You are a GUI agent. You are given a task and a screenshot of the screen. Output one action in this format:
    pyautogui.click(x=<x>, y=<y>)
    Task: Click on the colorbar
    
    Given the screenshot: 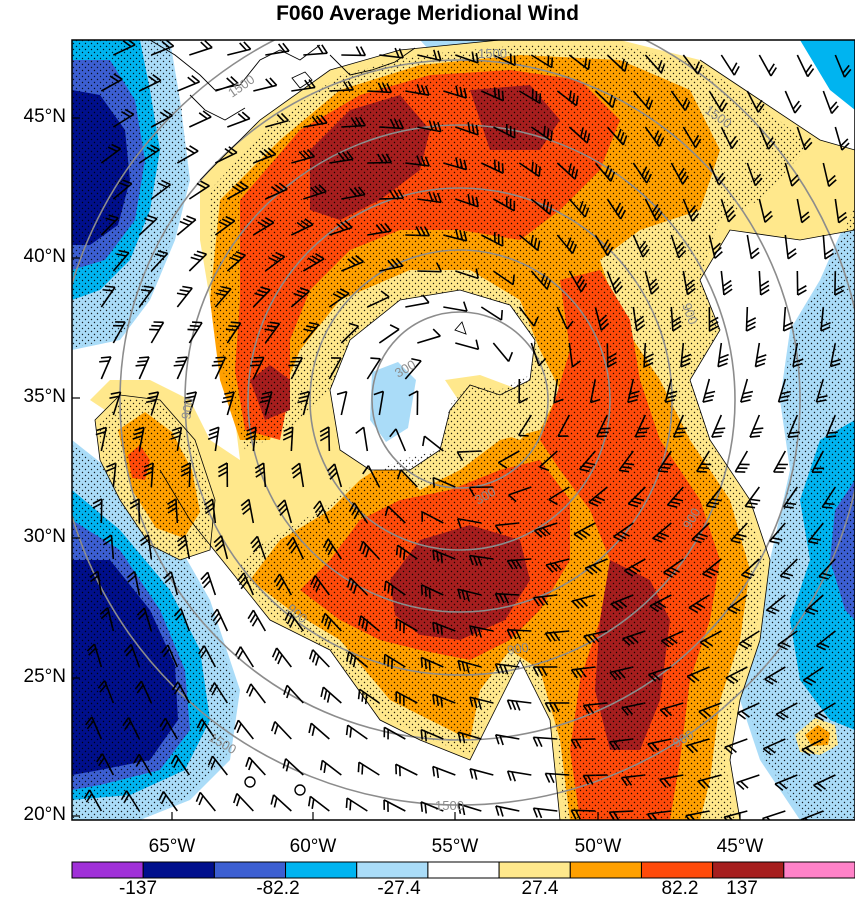 What is the action you would take?
    pyautogui.click(x=463, y=870)
    